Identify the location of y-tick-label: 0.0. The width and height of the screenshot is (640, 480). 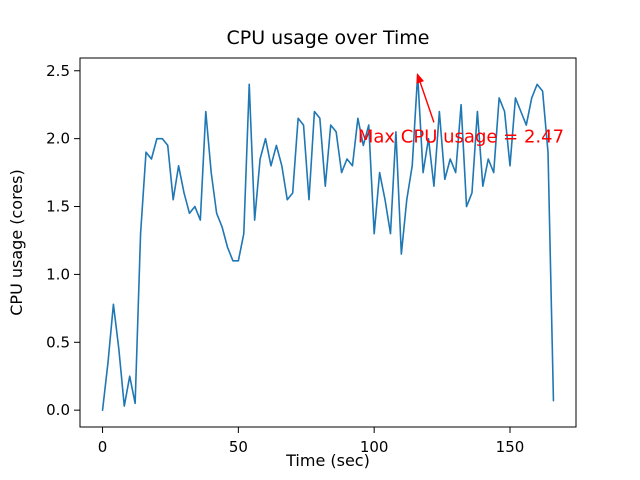
(58, 410).